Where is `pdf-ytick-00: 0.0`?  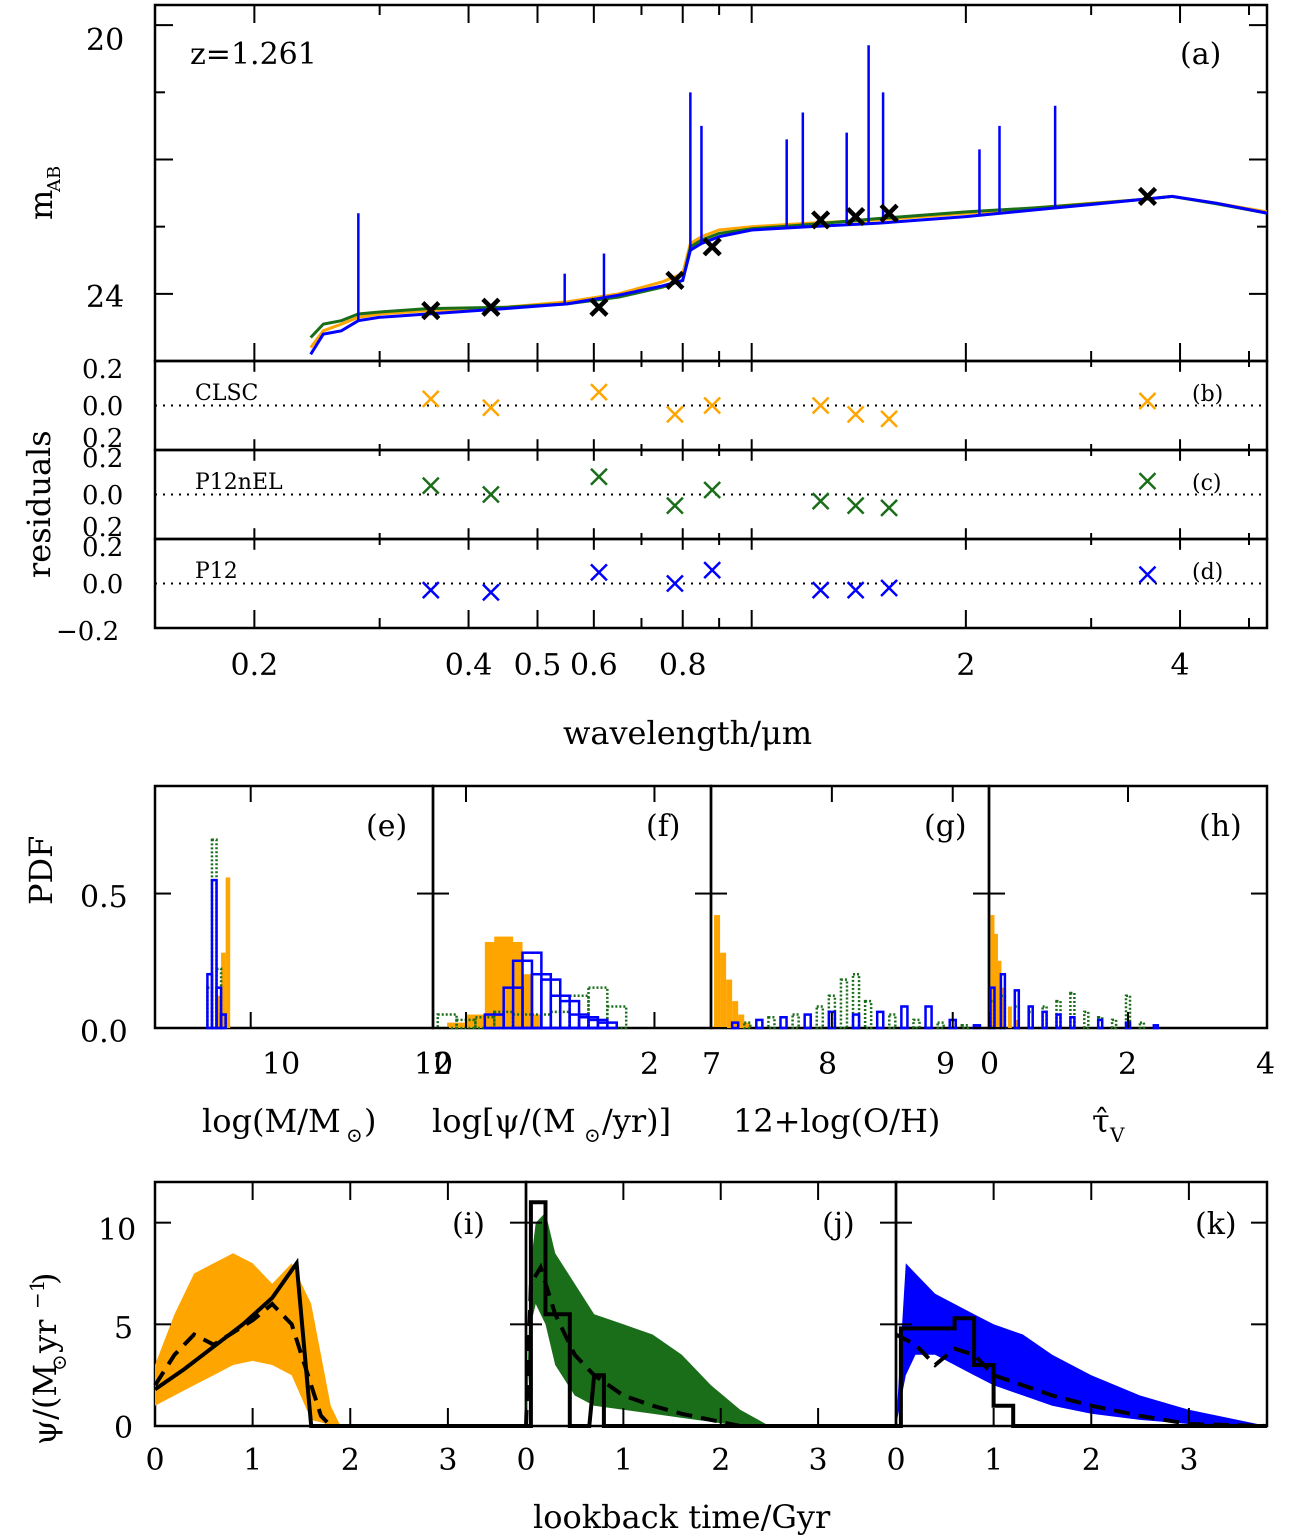 pdf-ytick-00: 0.0 is located at coordinates (104, 1032).